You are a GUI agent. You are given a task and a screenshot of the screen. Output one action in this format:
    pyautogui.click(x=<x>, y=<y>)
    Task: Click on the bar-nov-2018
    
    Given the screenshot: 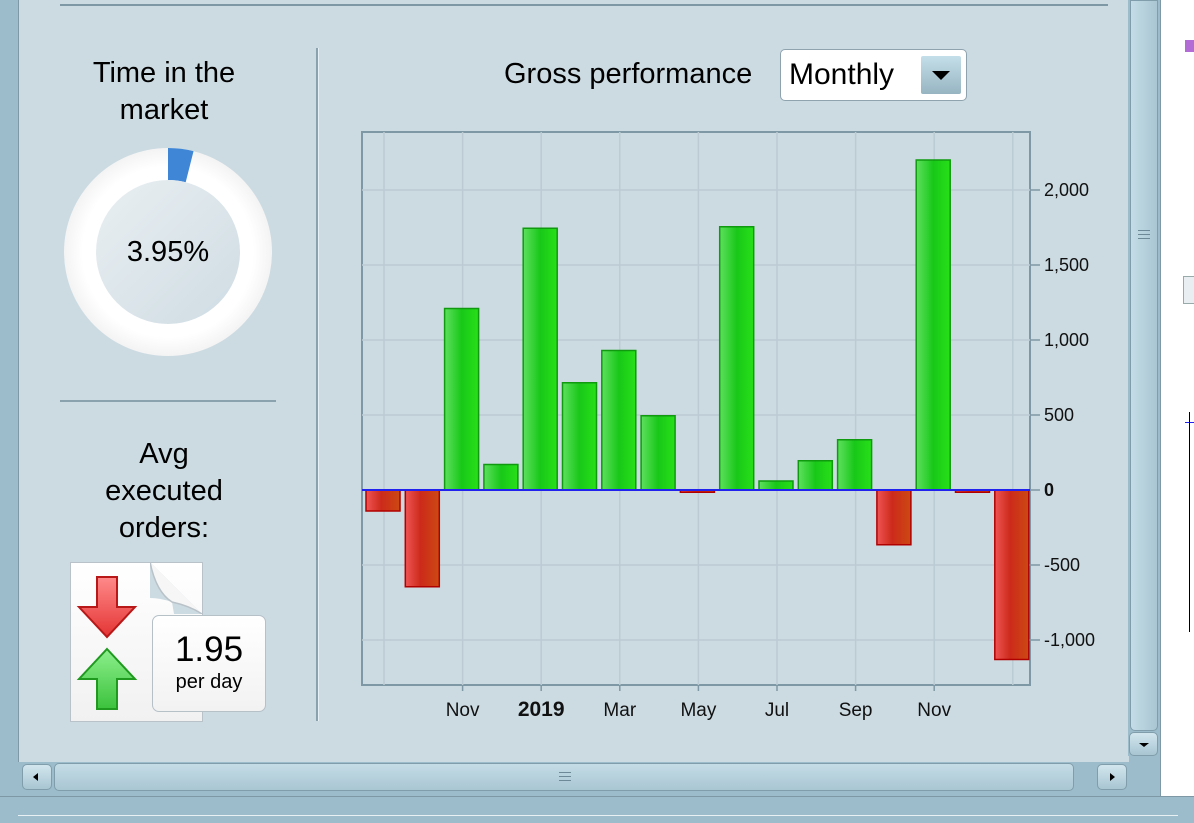 What is the action you would take?
    pyautogui.click(x=461, y=399)
    